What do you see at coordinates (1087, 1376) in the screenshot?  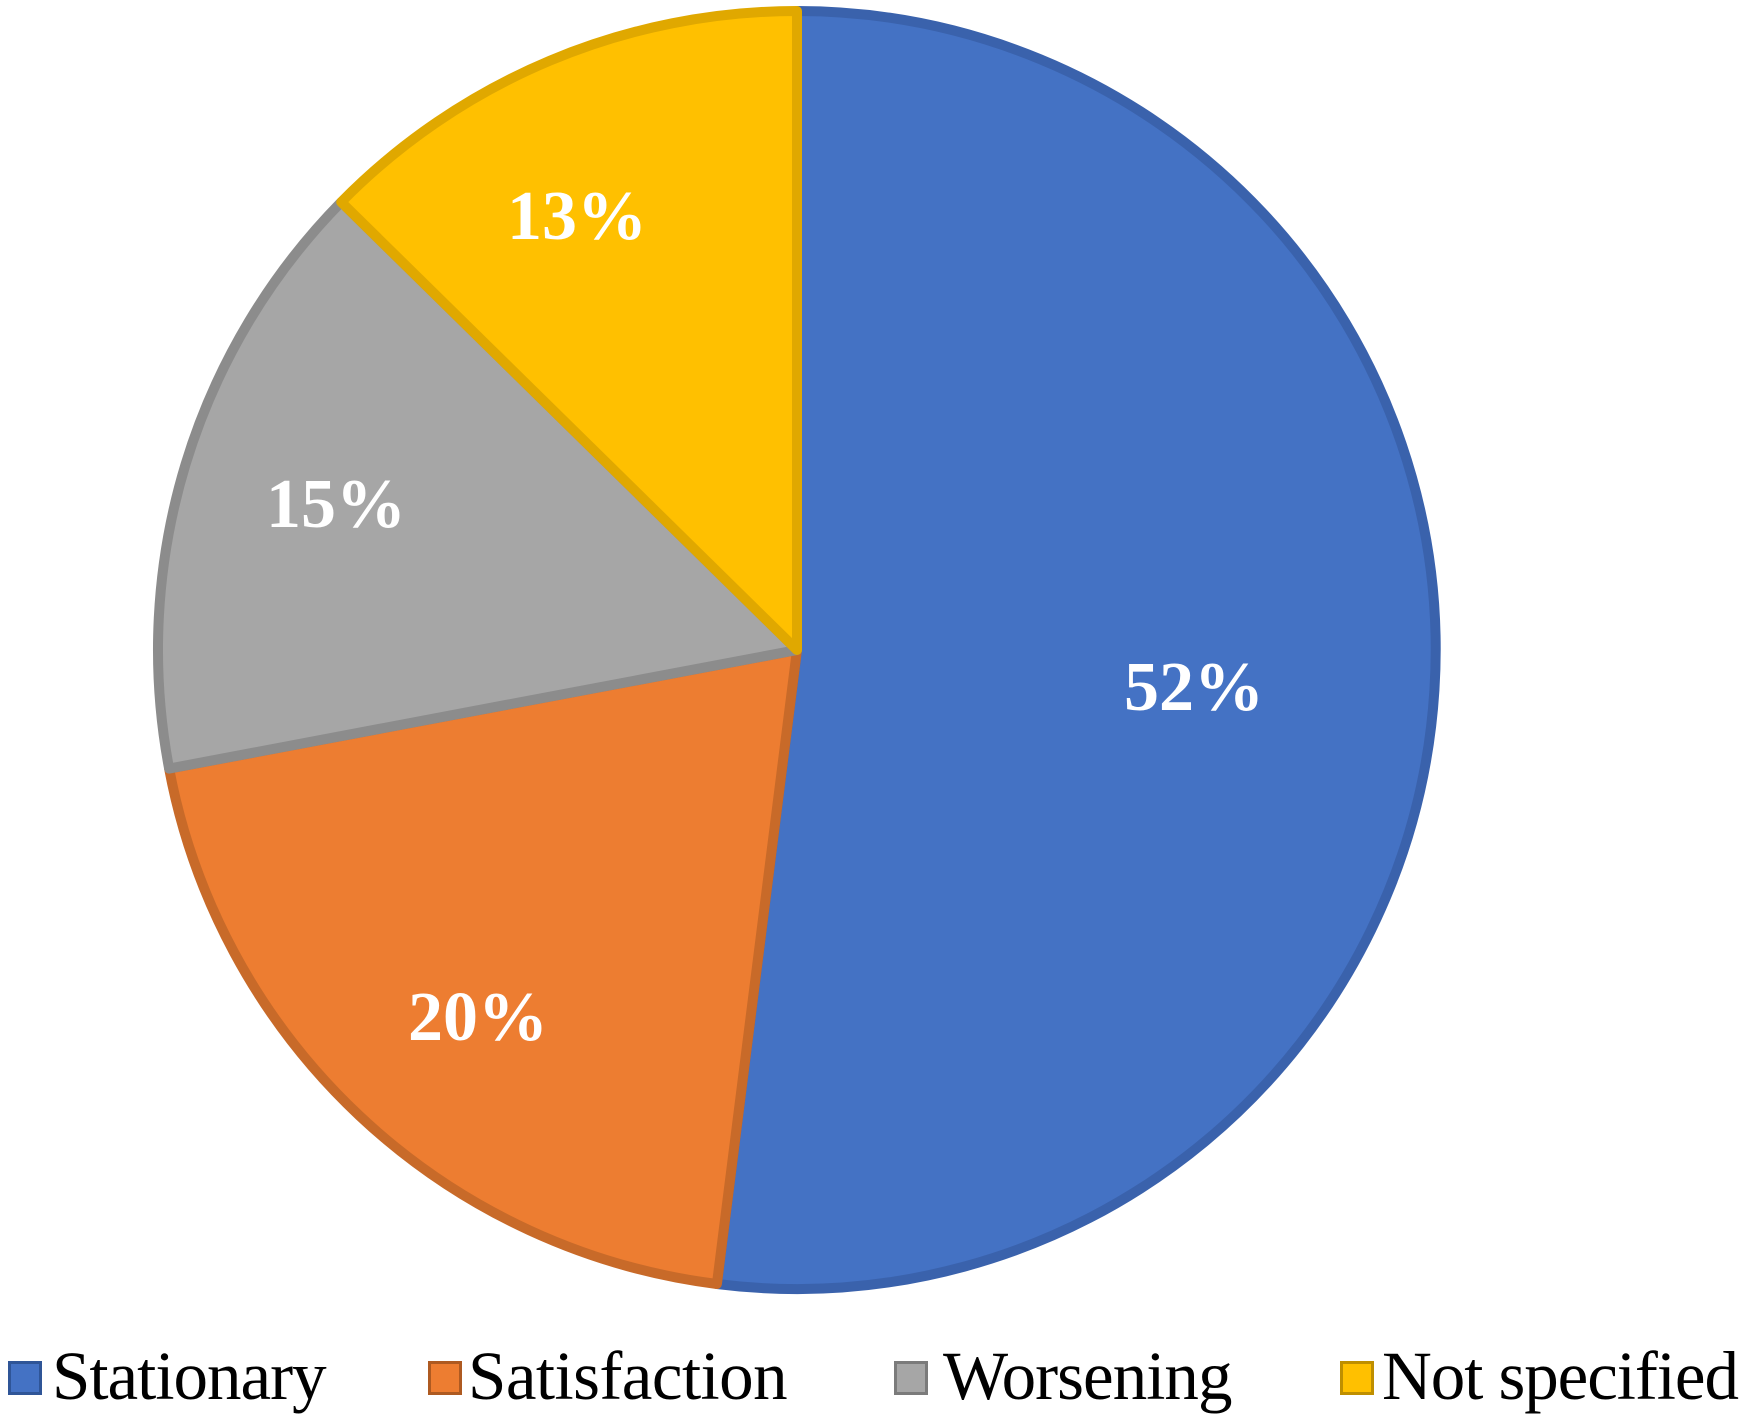 I see `svg-text: Worsening` at bounding box center [1087, 1376].